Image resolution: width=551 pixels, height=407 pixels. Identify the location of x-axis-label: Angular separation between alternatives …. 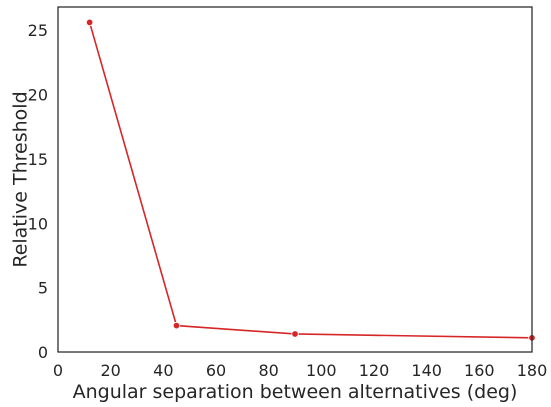
(295, 392).